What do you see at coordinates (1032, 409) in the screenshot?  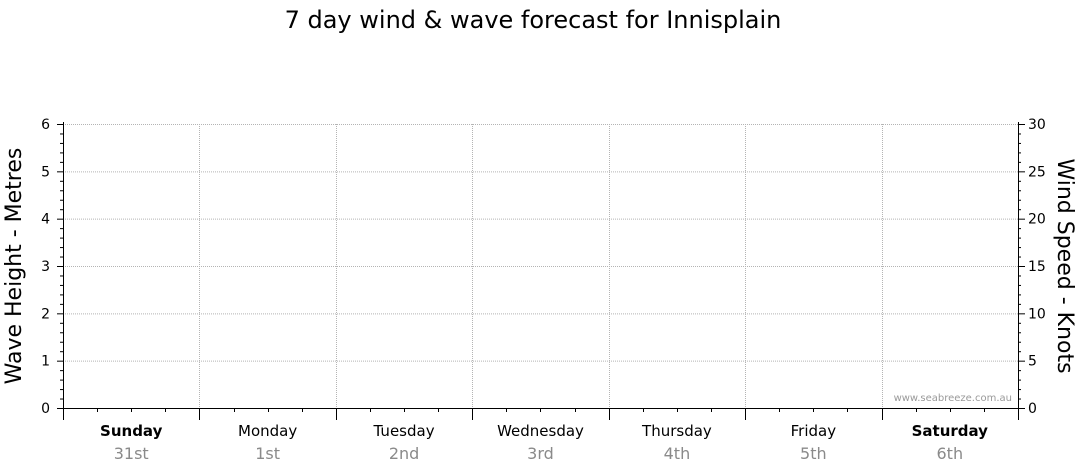 I see `right-tick-label: 0` at bounding box center [1032, 409].